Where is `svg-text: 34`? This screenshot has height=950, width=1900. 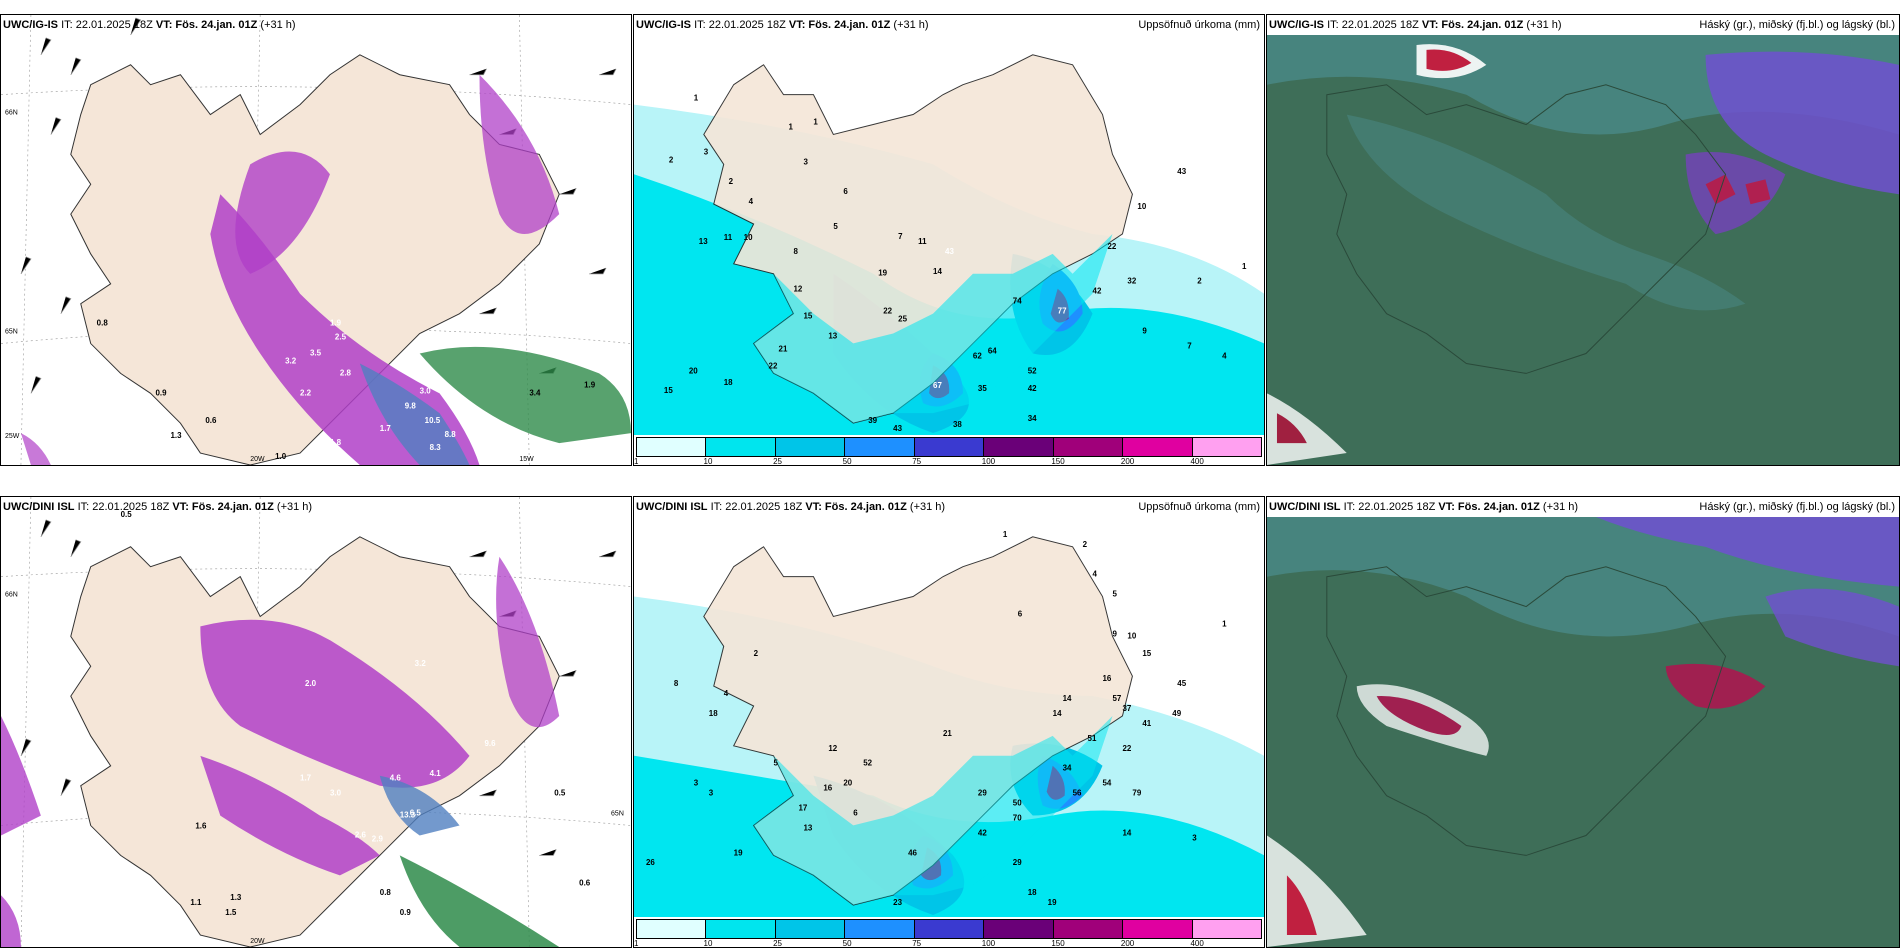 svg-text: 34 is located at coordinates (1032, 418).